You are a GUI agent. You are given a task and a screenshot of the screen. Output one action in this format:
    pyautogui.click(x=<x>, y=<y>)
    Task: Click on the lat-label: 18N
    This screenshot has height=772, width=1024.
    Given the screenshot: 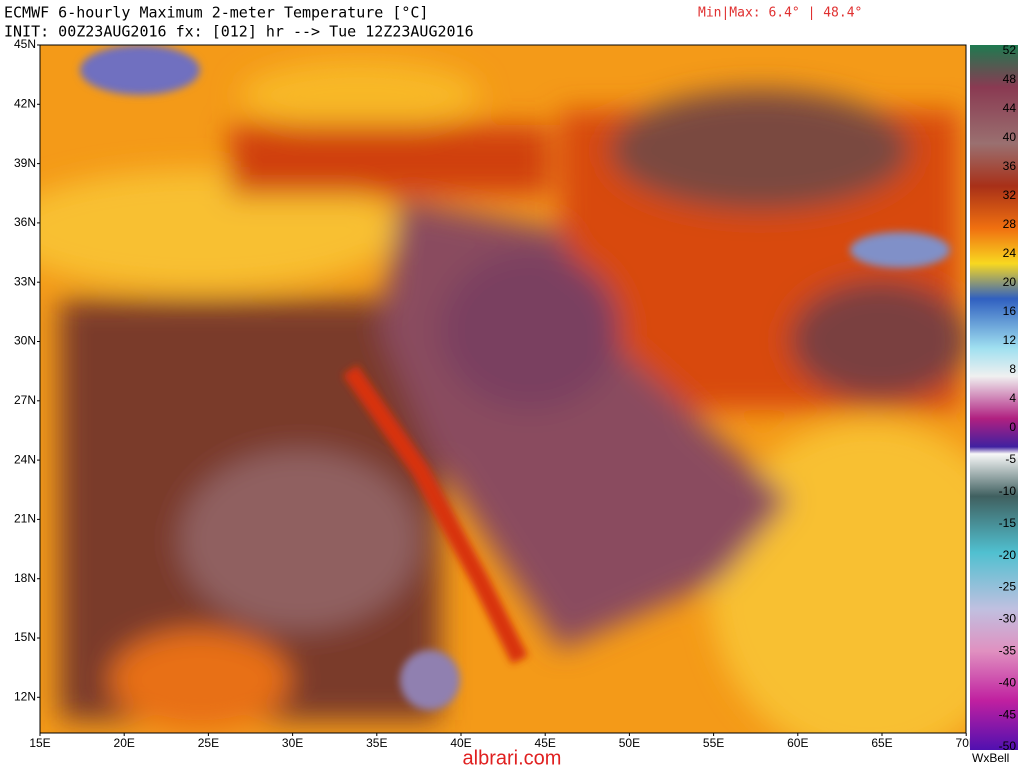 What is the action you would take?
    pyautogui.click(x=25, y=578)
    